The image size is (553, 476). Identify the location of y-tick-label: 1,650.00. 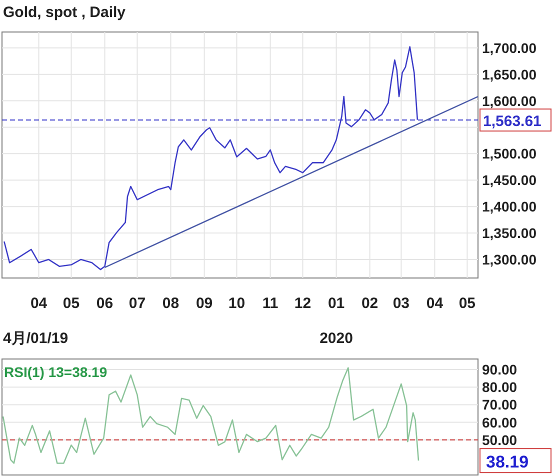
(509, 74).